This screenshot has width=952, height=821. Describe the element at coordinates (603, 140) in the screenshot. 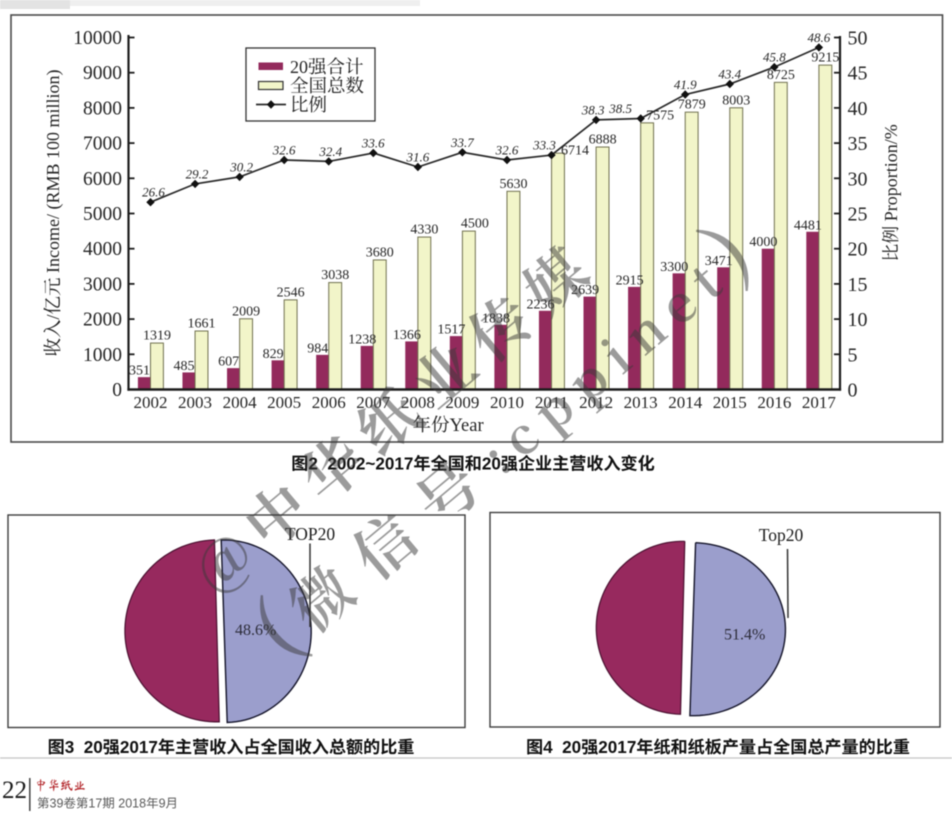

I see `svg-text: 6888` at that location.